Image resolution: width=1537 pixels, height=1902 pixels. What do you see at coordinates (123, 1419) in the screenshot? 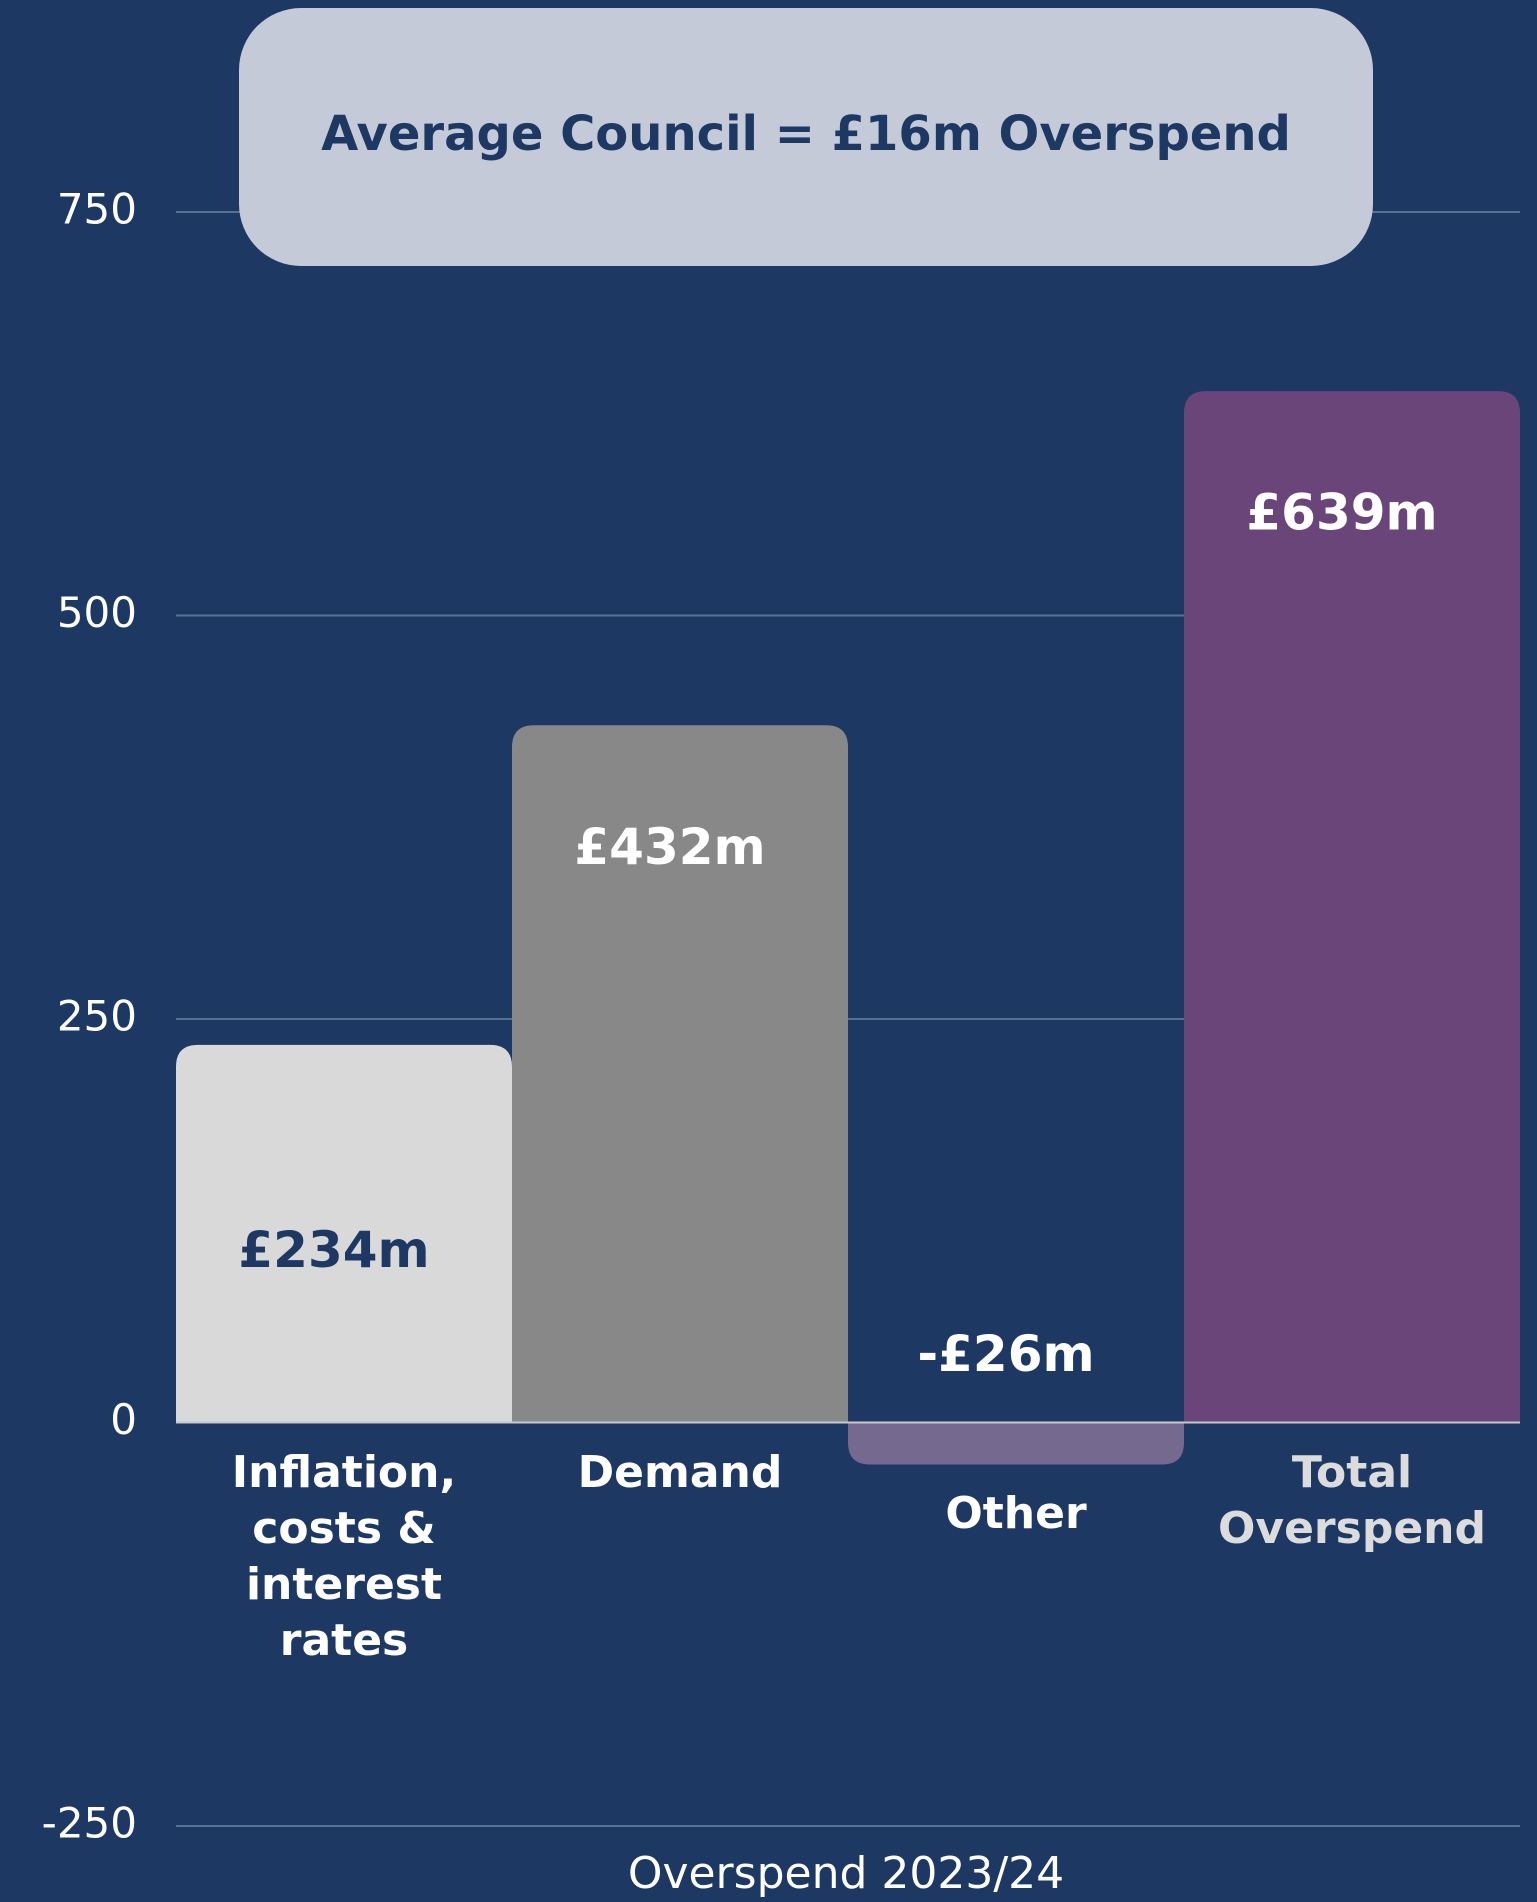
I see `y-tick-label: 0` at bounding box center [123, 1419].